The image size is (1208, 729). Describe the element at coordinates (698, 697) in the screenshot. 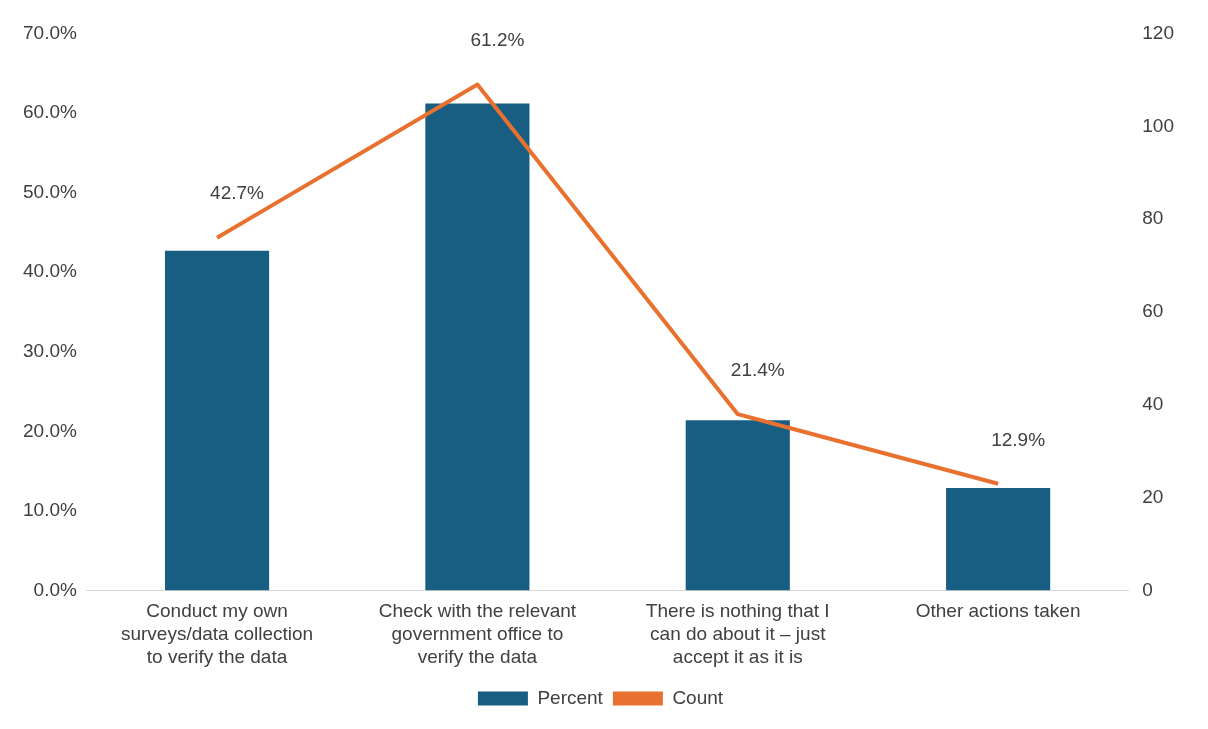

I see `legend-label: Count` at that location.